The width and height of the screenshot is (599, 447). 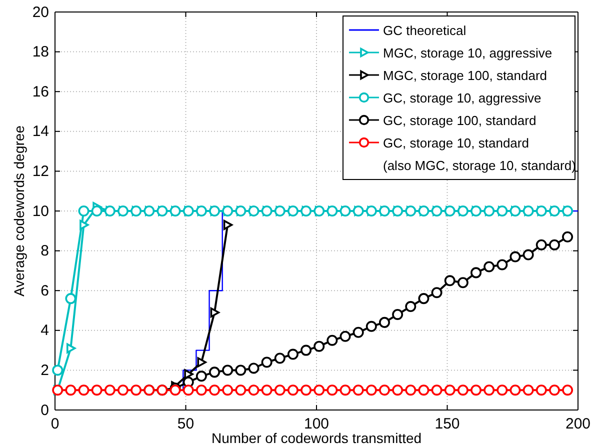 I want to click on legend-label: GC, storage 10, standard (also MGC, storage 10, standard), so click(x=479, y=154).